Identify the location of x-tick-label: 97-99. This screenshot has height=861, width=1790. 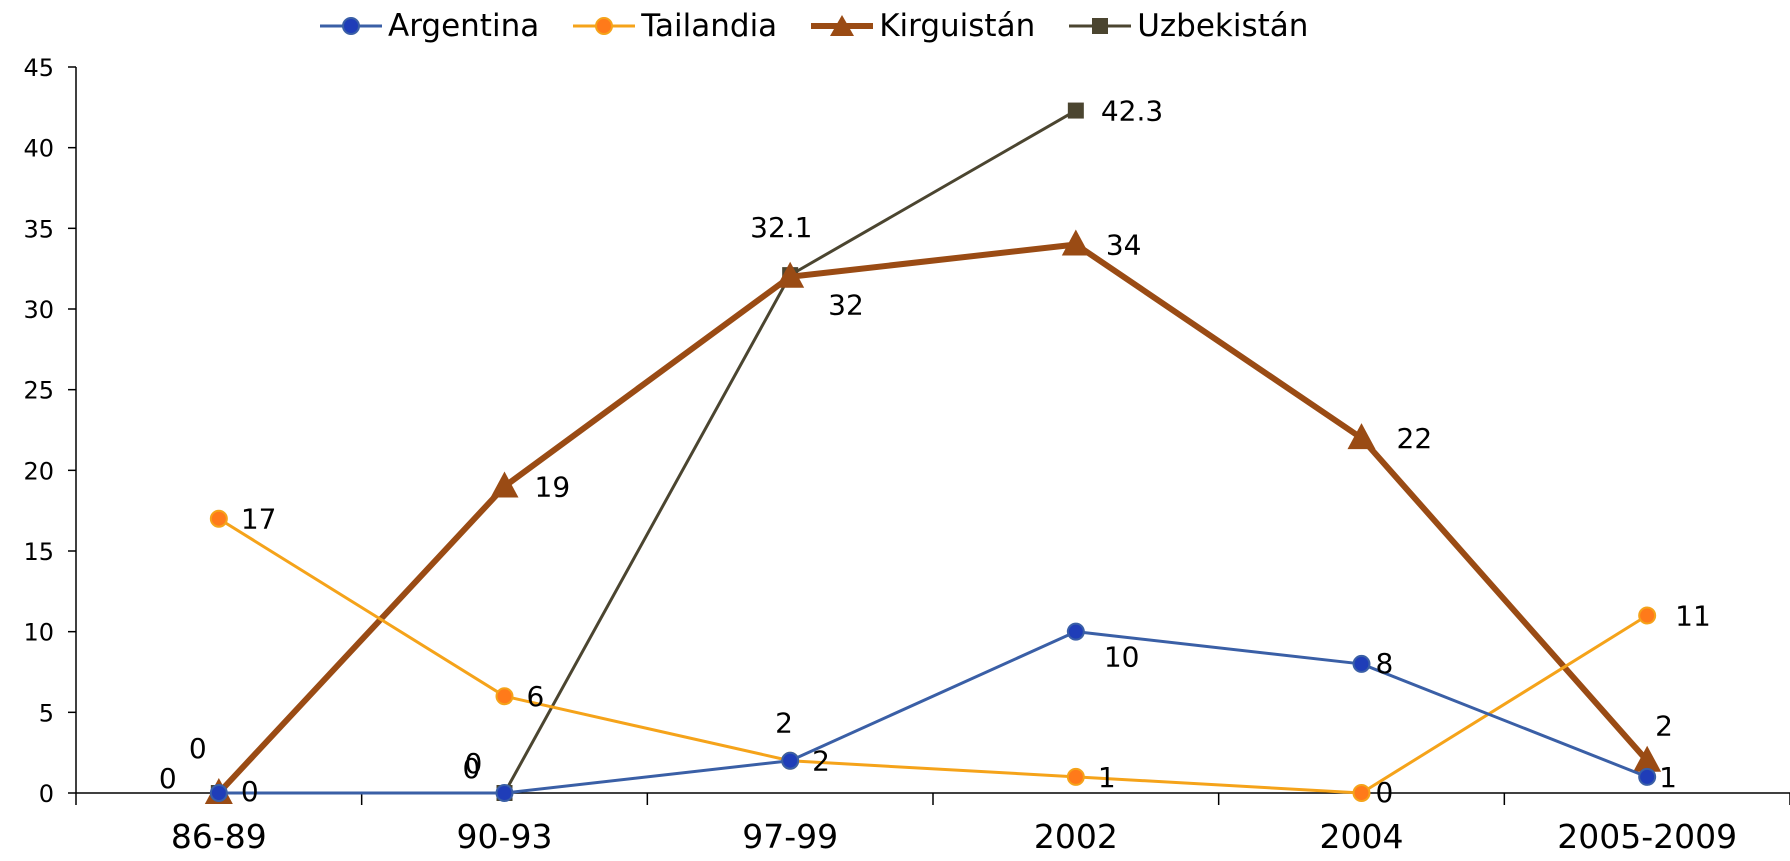
(790, 836).